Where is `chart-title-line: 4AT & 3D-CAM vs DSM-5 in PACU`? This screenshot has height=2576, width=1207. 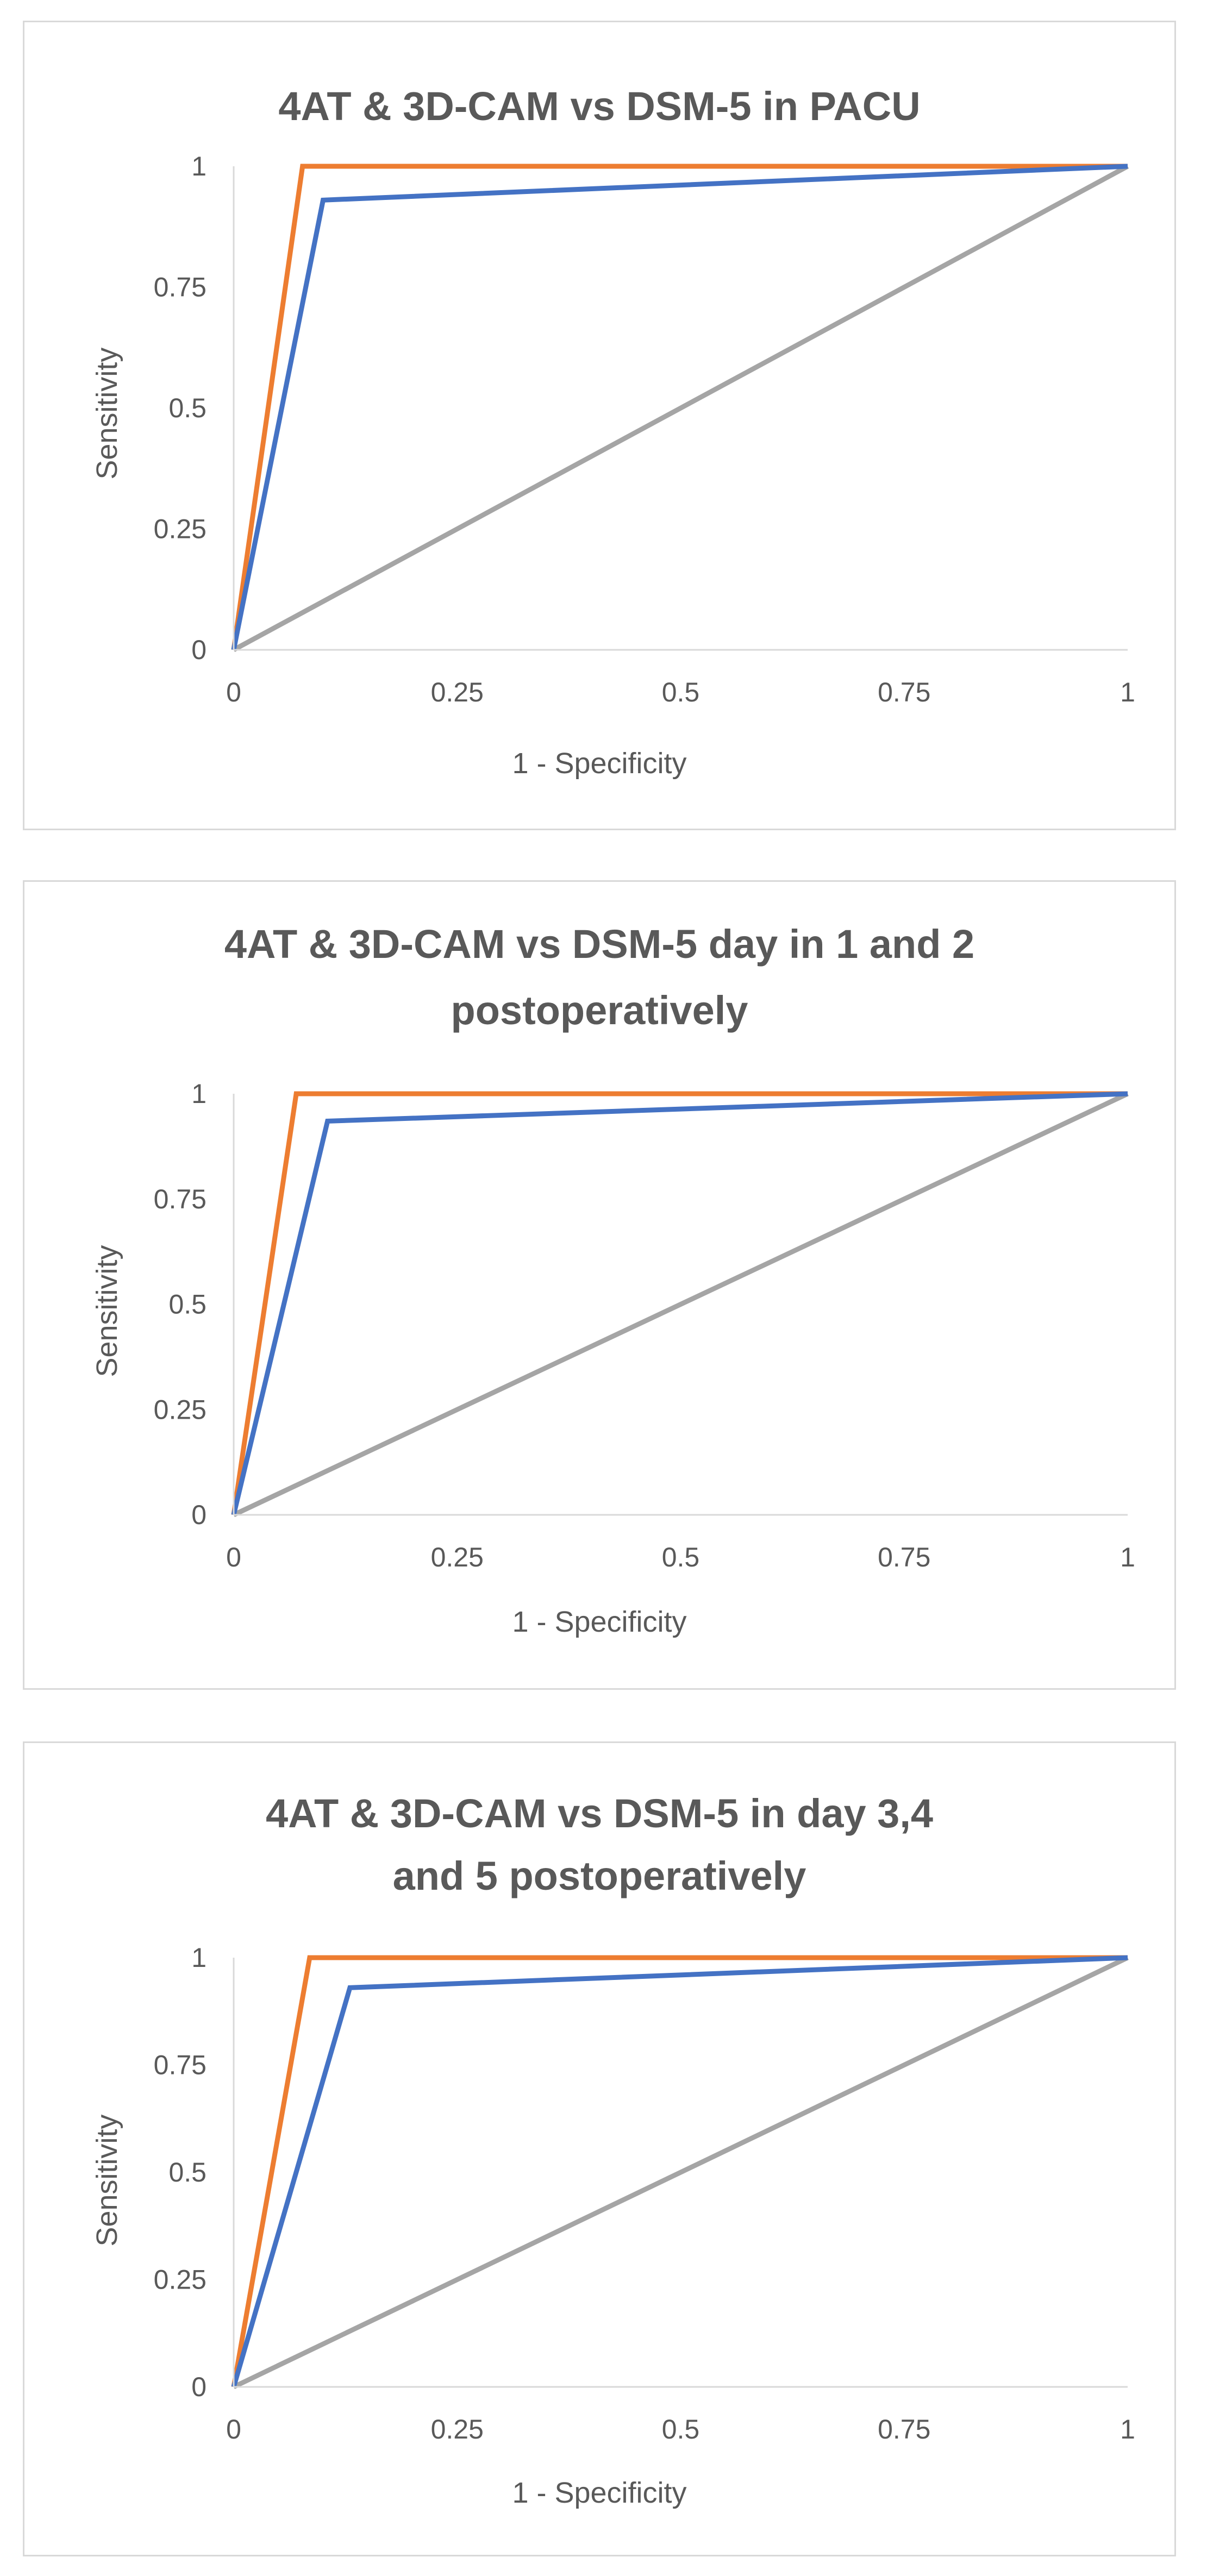 chart-title-line: 4AT & 3D-CAM vs DSM-5 in PACU is located at coordinates (599, 106).